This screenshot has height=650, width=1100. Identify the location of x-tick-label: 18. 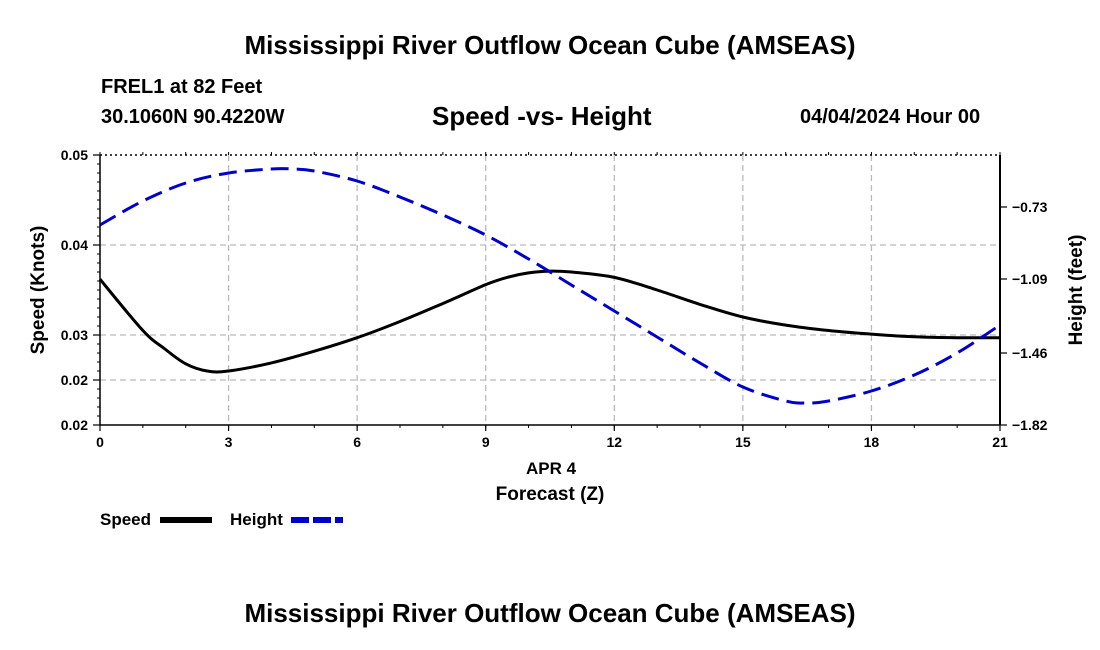
(872, 442).